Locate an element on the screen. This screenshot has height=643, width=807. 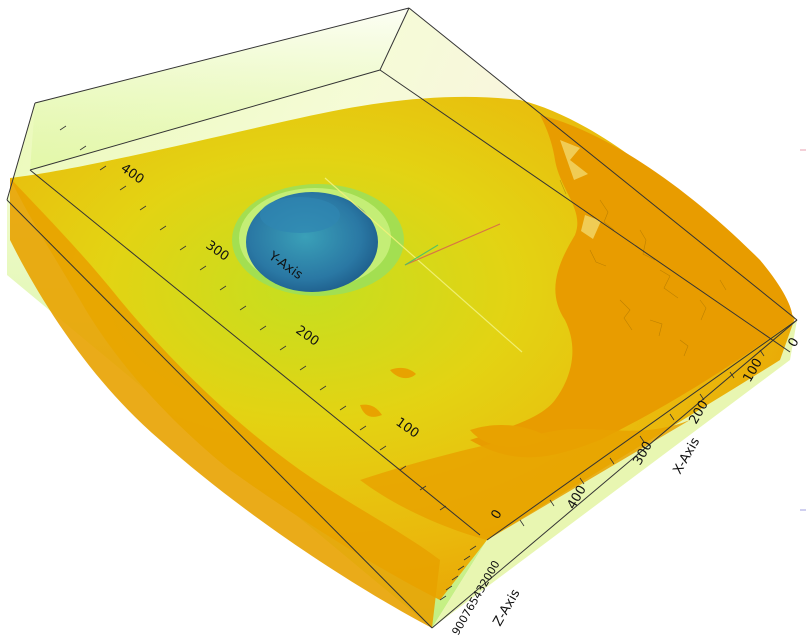
storm-eye is located at coordinates (318, 240).